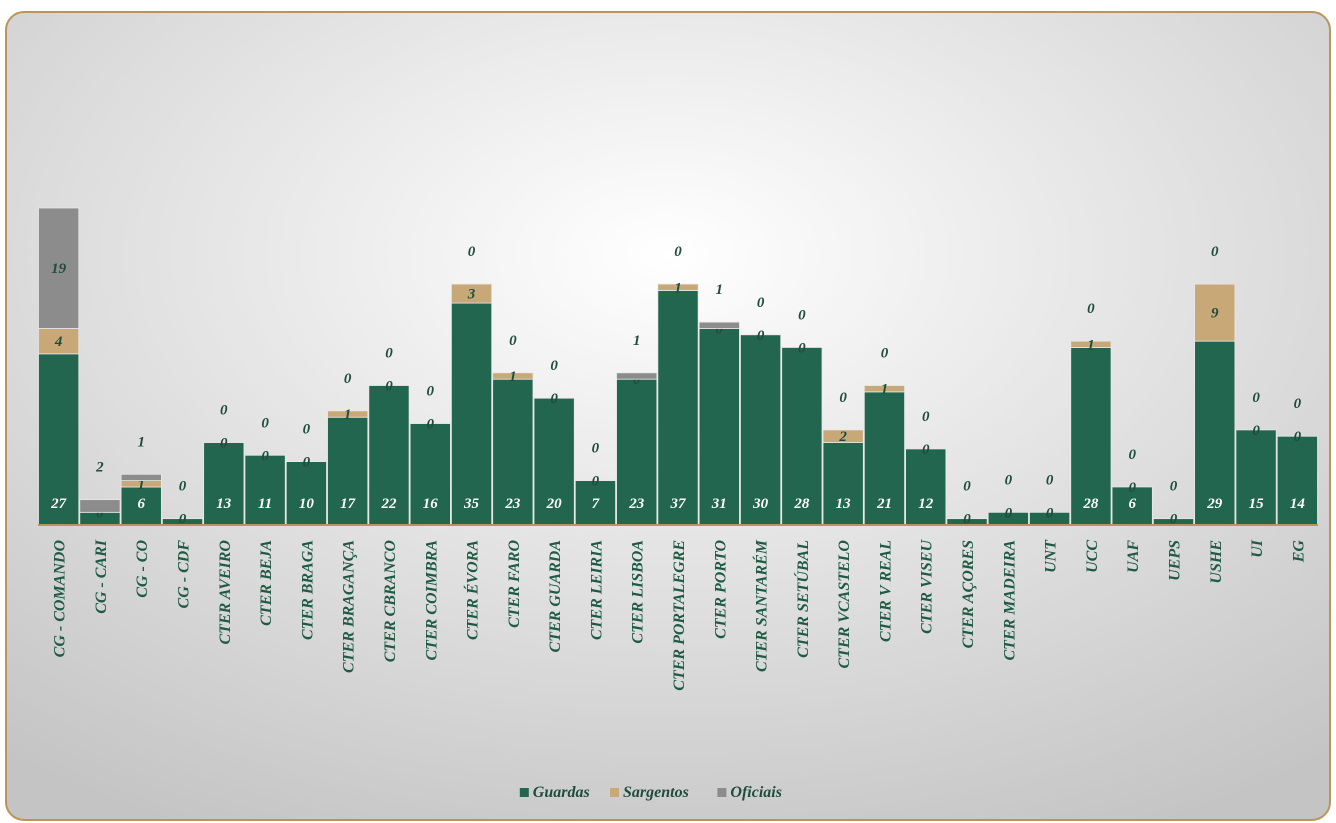 This screenshot has height=823, width=1336. I want to click on data-label: 22, so click(388, 504).